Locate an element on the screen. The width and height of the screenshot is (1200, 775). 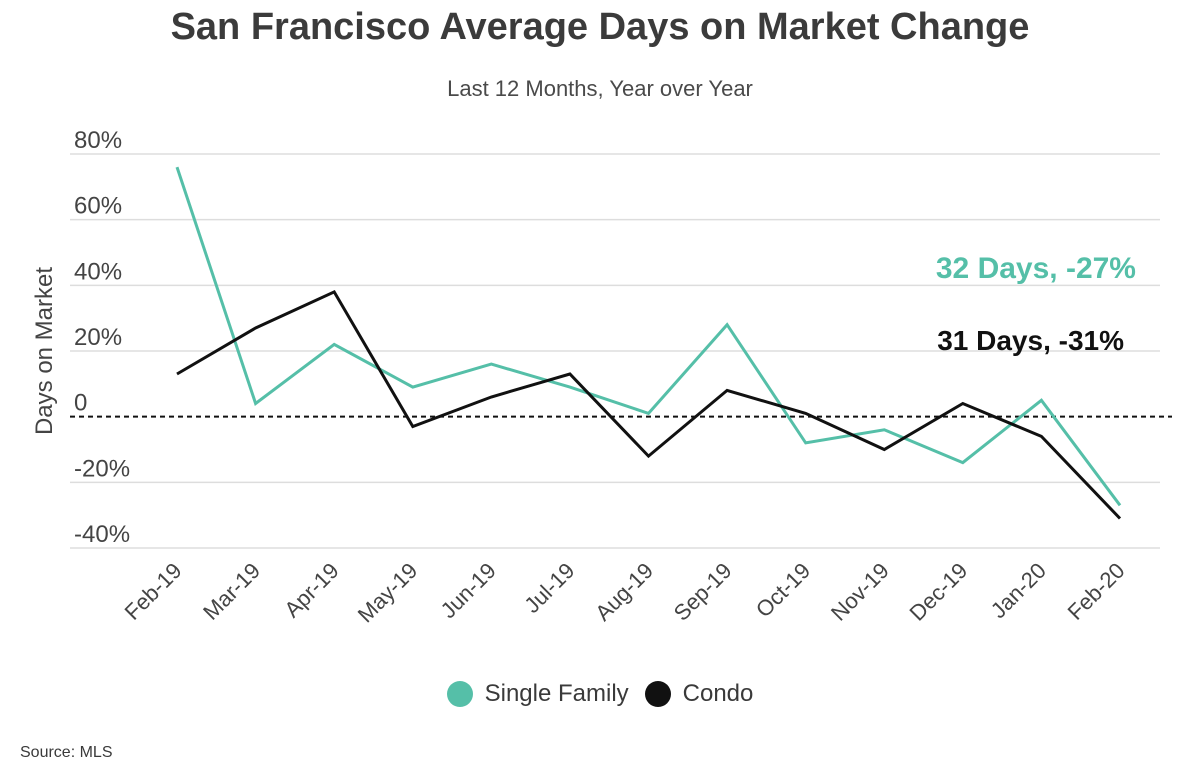
single-family-swatch-icon is located at coordinates (459, 694).